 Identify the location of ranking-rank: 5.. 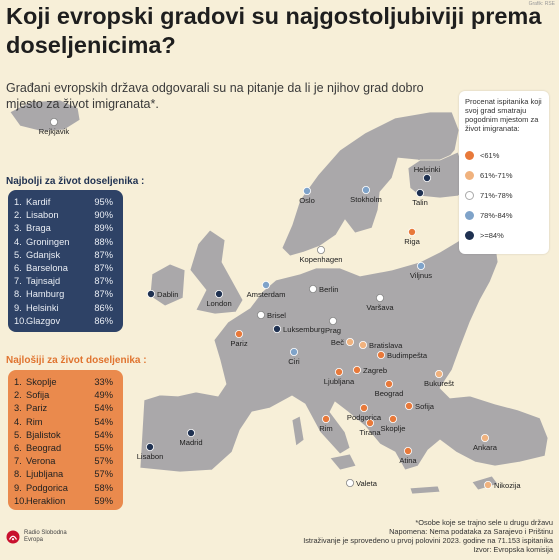
(18, 254).